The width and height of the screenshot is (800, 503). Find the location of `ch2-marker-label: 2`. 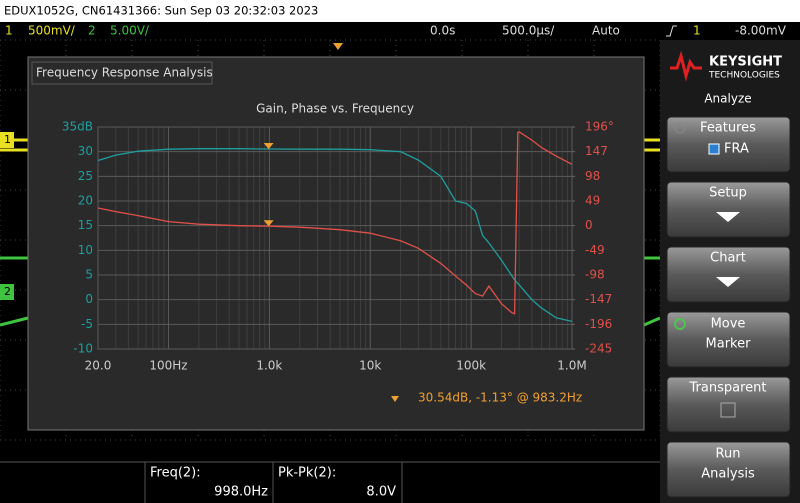

ch2-marker-label: 2 is located at coordinates (7, 291).